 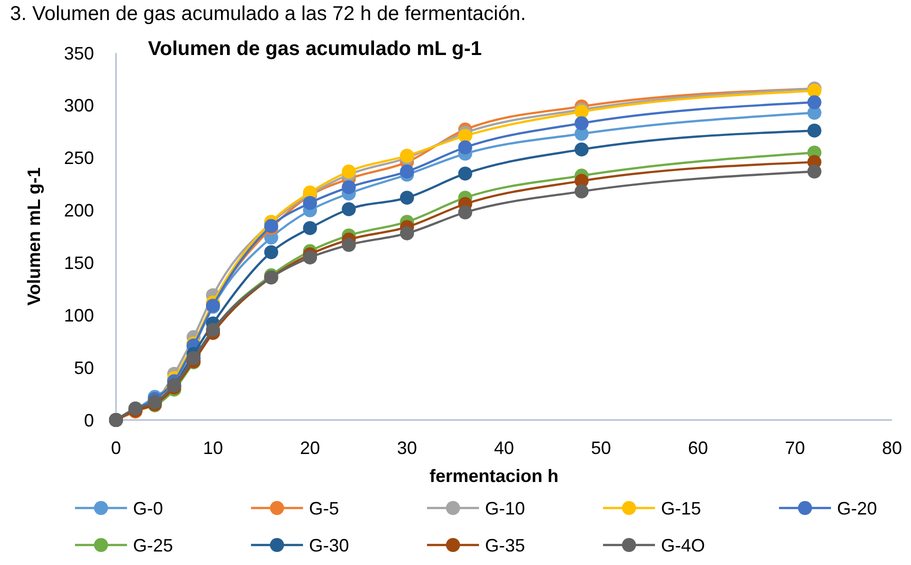 What do you see at coordinates (315, 49) in the screenshot?
I see `chart-title: Volumen de gas acumulado mL g-1` at bounding box center [315, 49].